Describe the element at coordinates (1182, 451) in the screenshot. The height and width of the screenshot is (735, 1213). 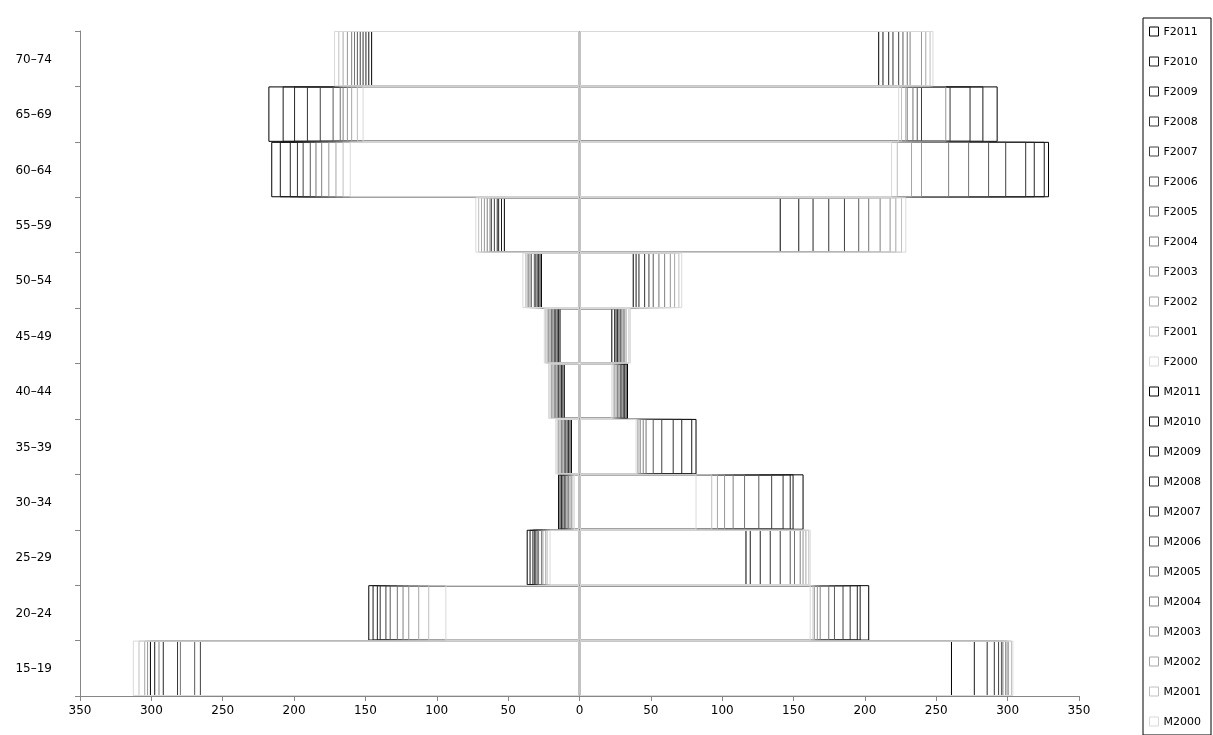
I see `legend-label: M2009` at that location.